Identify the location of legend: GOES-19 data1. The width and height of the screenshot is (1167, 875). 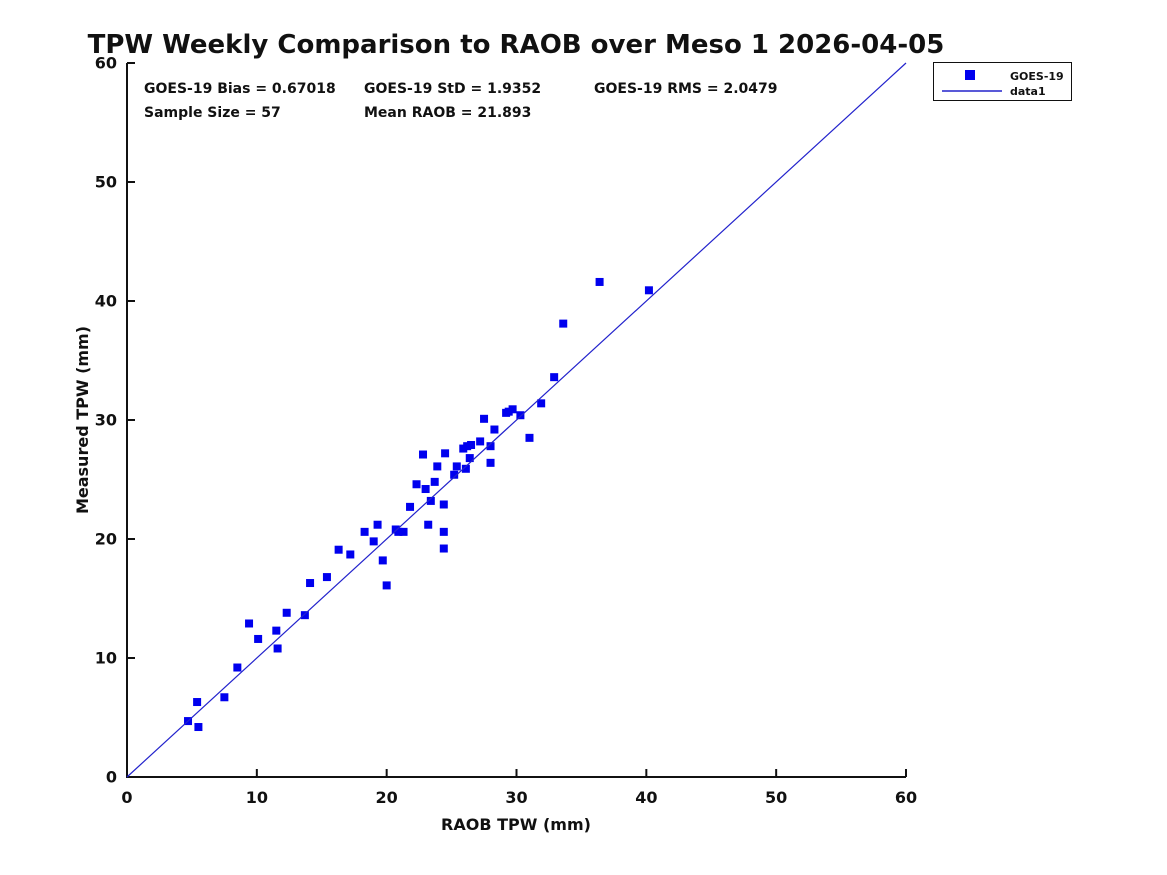
(1002, 81).